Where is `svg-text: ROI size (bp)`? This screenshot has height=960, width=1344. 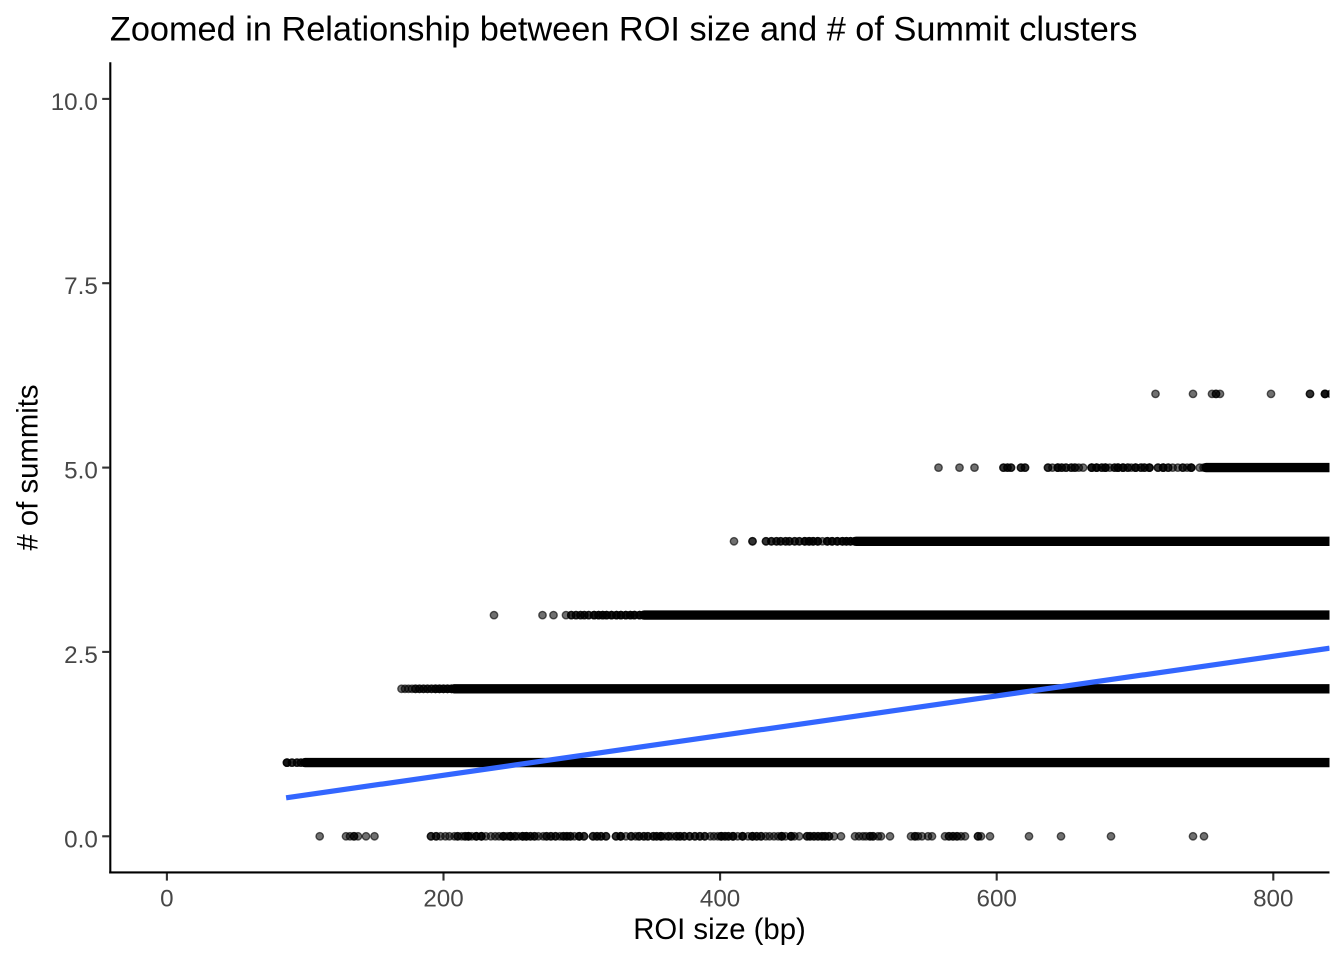
svg-text: ROI size (bp) is located at coordinates (719, 929).